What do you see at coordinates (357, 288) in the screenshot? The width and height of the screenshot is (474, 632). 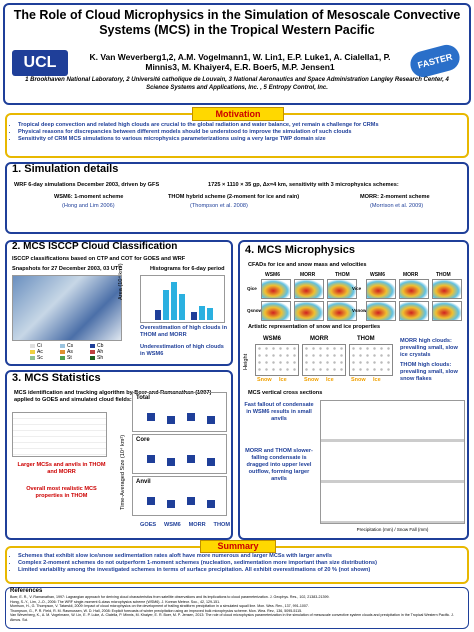 I see `cfad-row-label: Vice` at bounding box center [357, 288].